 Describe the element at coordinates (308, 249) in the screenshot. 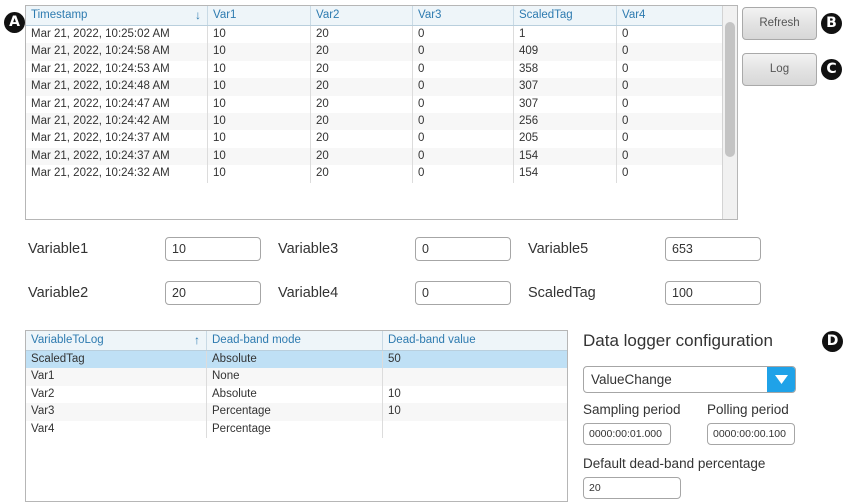

I see `variable3-label: Variable3` at that location.